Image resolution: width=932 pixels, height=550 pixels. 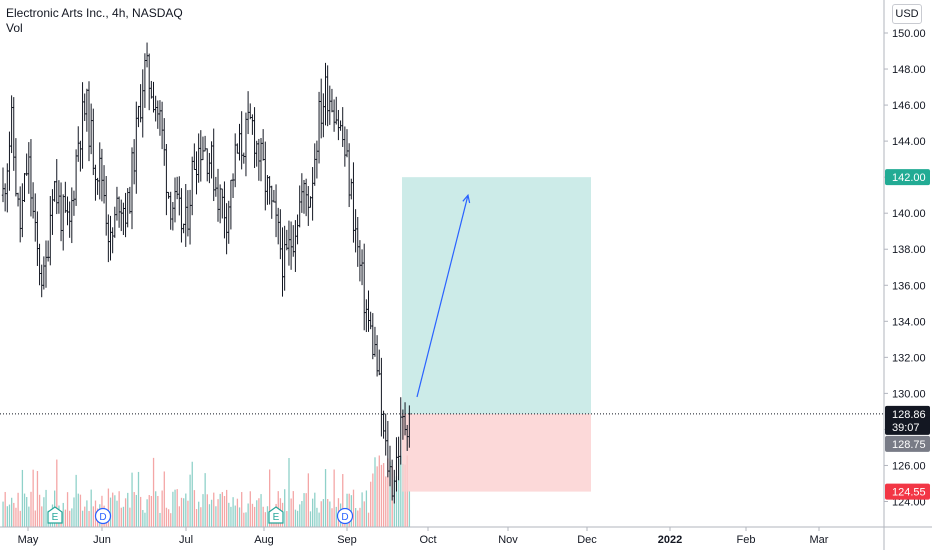 I want to click on x-tick-label: May, so click(x=28, y=540).